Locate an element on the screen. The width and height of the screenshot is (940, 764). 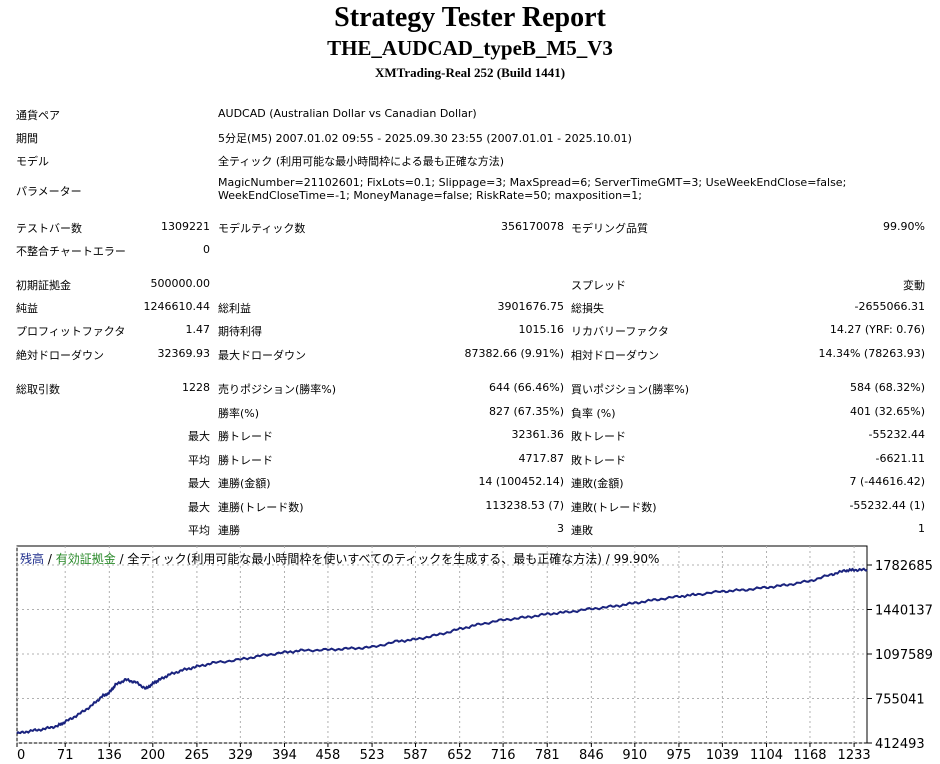
x-tick-label: 652 is located at coordinates (459, 755).